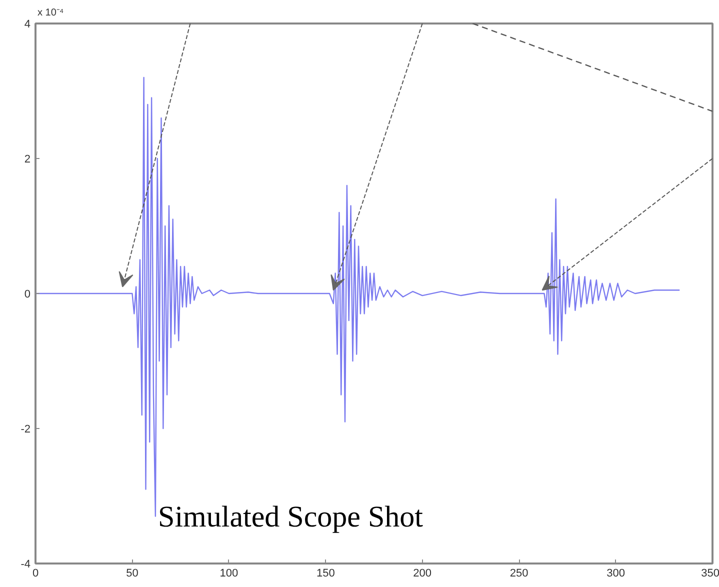 Image resolution: width=719 pixels, height=587 pixels. I want to click on annotation: Simulated Scope Shot, so click(291, 517).